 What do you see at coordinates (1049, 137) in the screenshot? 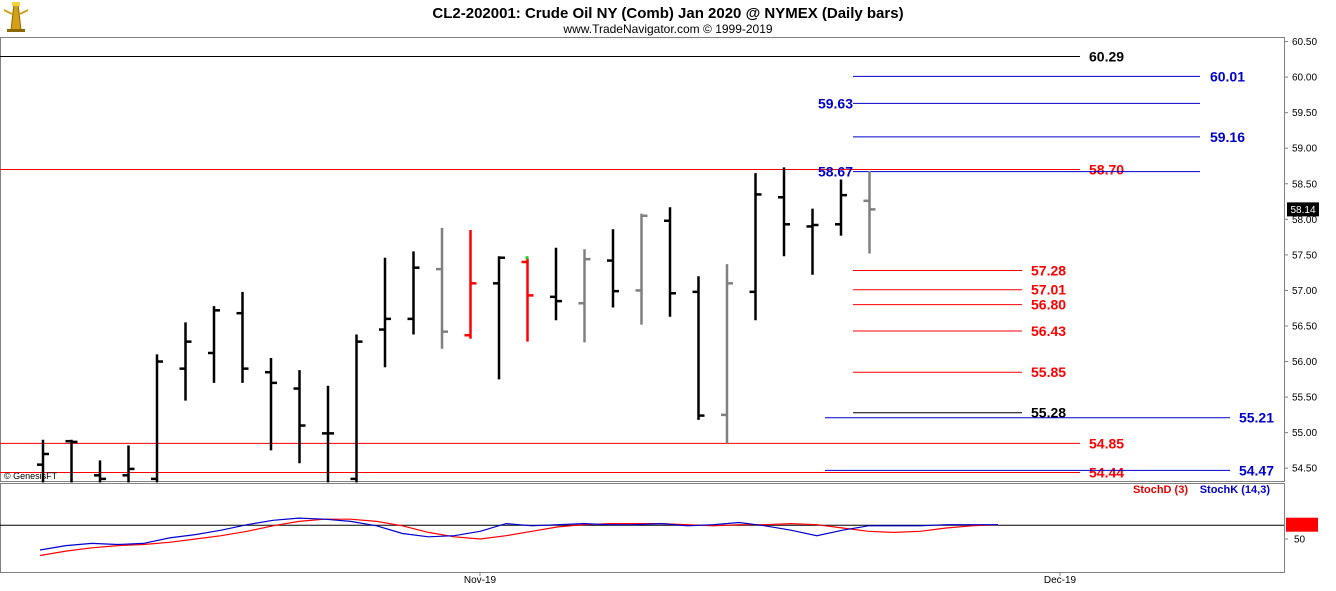
I see `level-59-16: 59.16` at bounding box center [1049, 137].